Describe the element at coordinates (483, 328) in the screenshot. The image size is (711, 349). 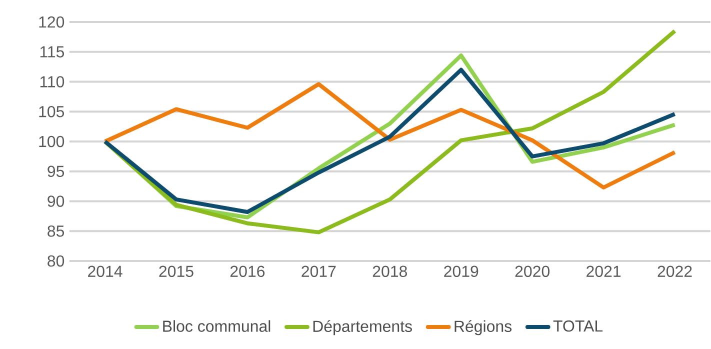
I see `legend-label: Régions` at that location.